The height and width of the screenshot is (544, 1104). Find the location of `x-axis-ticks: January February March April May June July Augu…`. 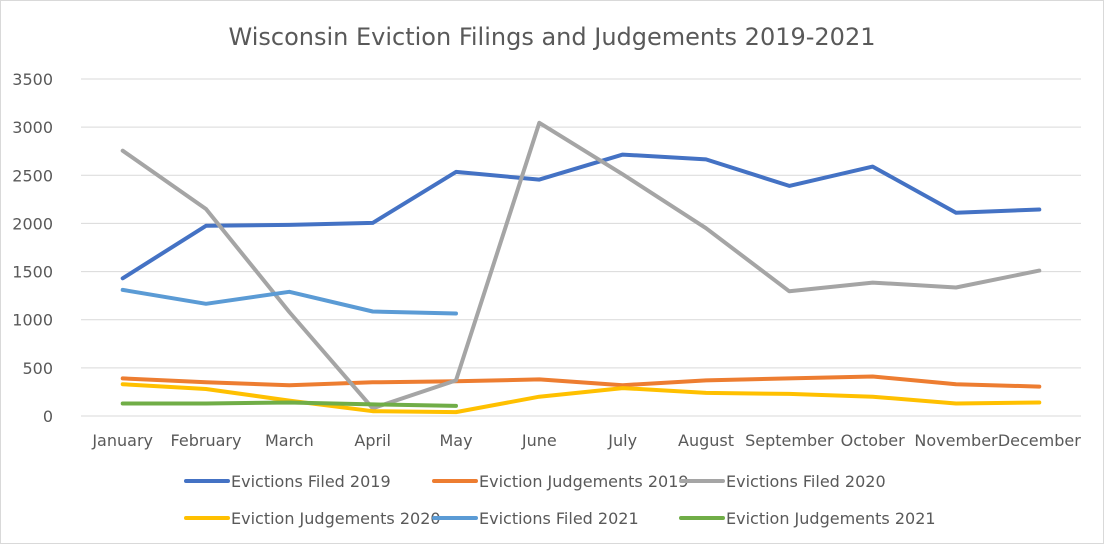

x-axis-ticks: January February March April May June July Augu… is located at coordinates (586, 440).